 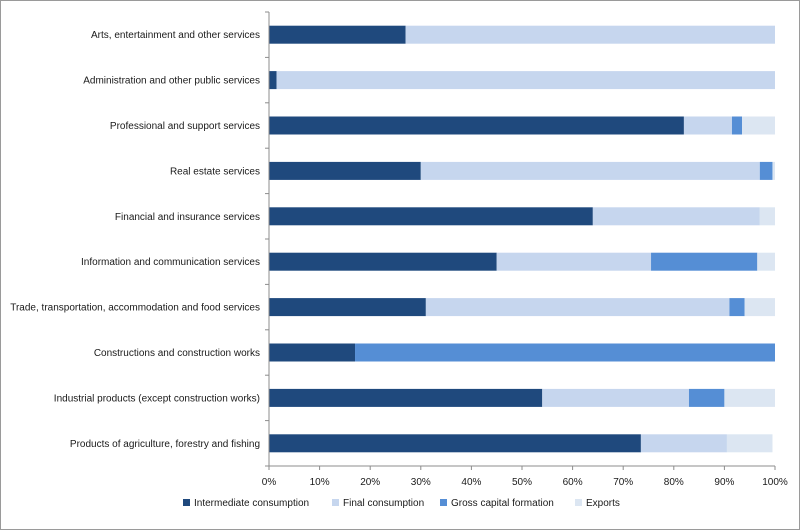 I want to click on category-label: Constructions and construction works, so click(x=177, y=353).